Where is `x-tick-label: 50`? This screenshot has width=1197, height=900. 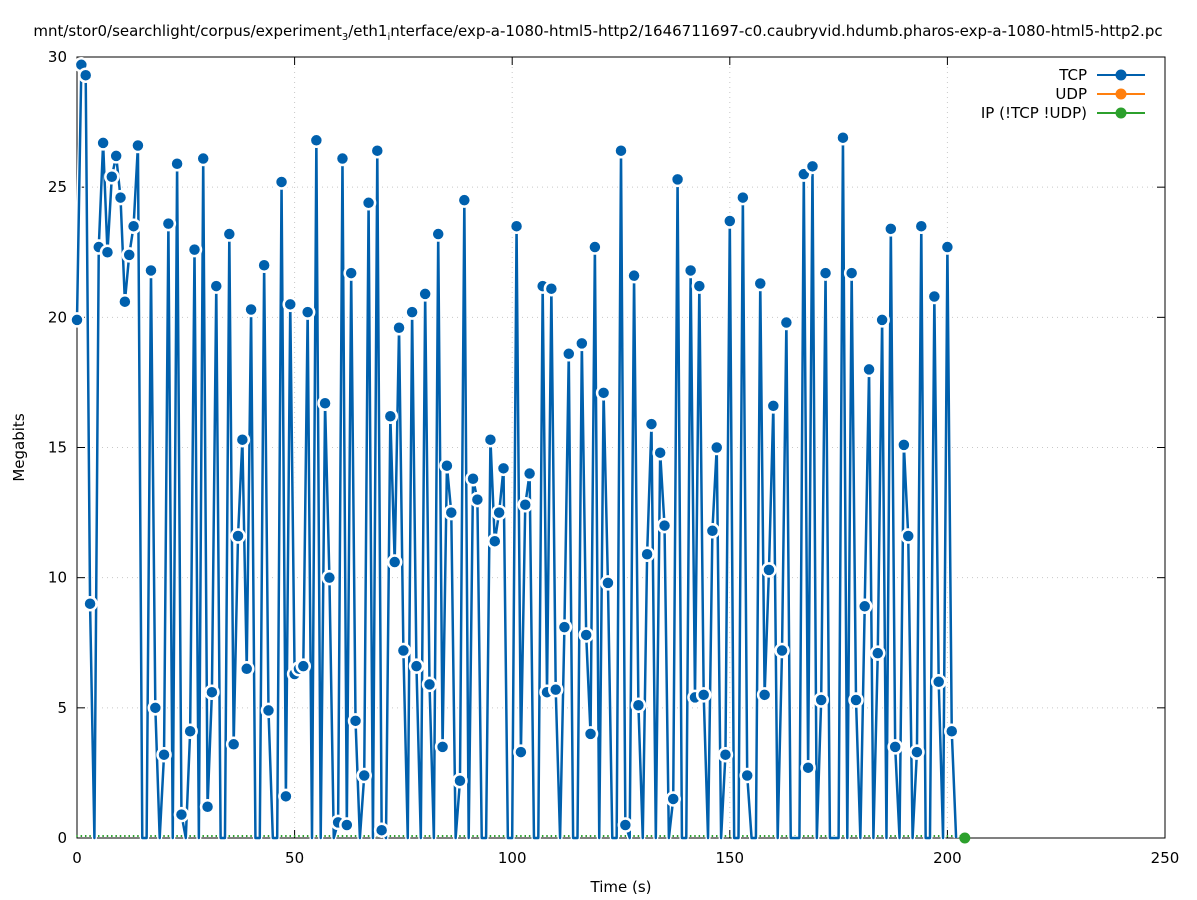 x-tick-label: 50 is located at coordinates (294, 858).